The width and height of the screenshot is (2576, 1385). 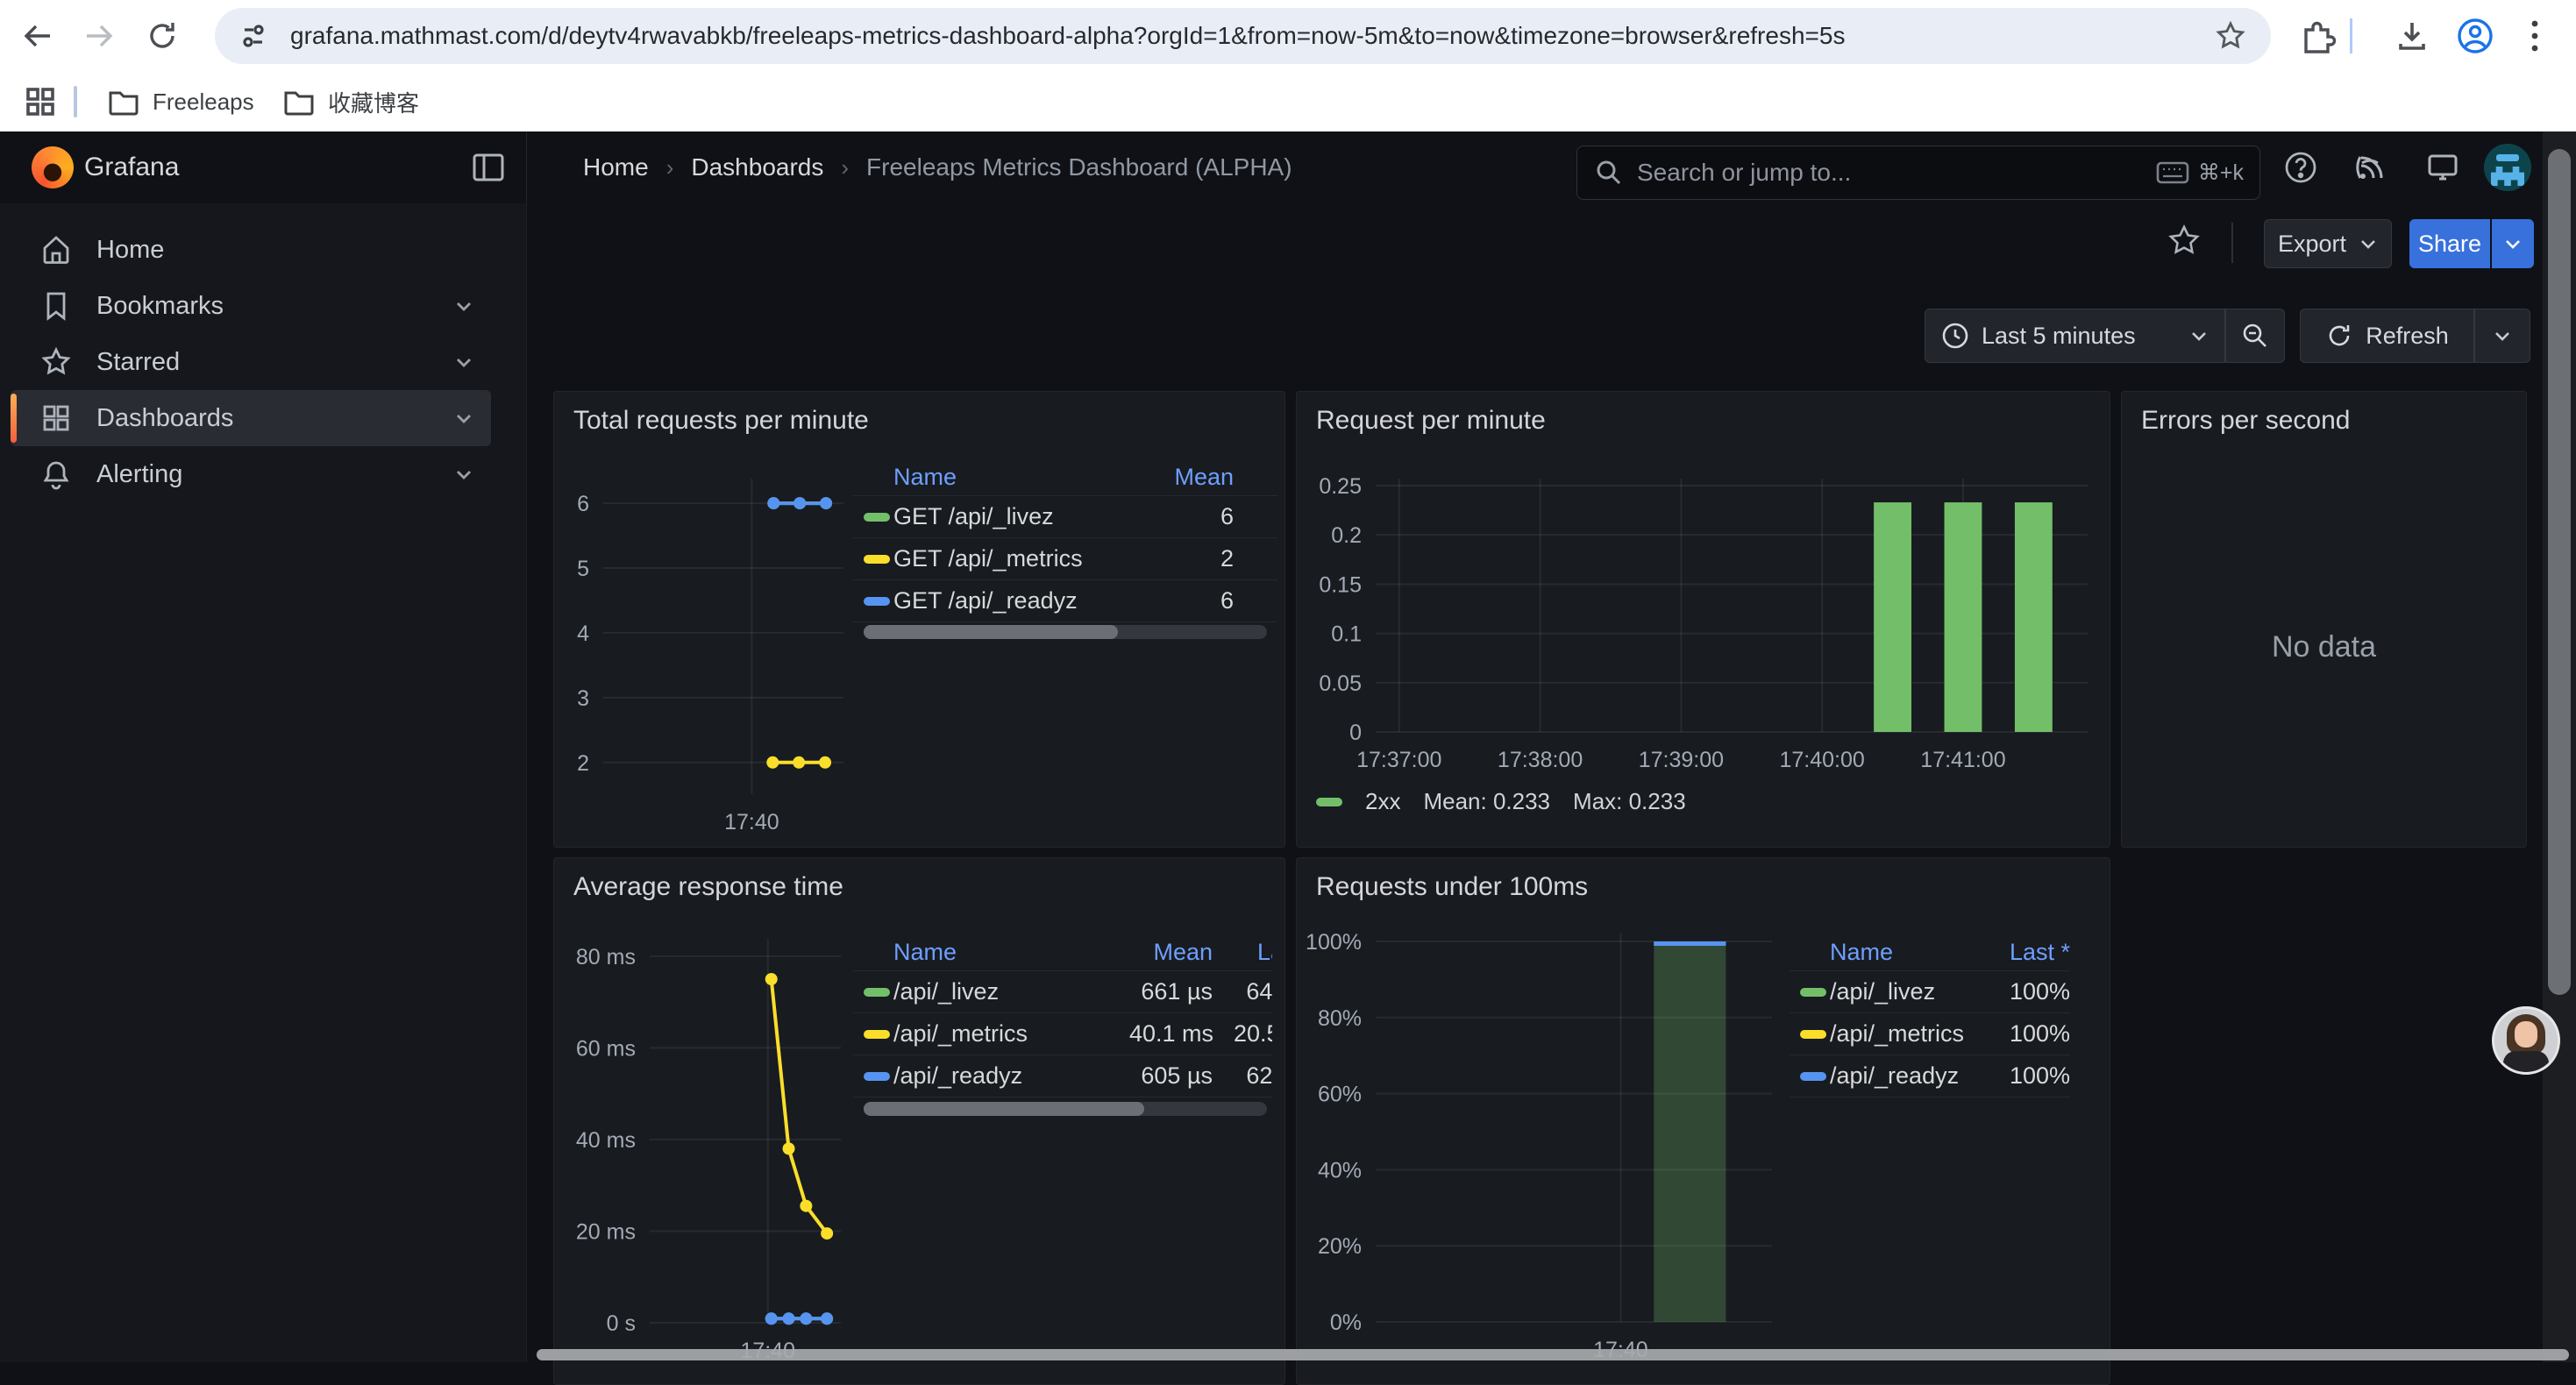 I want to click on share-dropdown-button, so click(x=2513, y=243).